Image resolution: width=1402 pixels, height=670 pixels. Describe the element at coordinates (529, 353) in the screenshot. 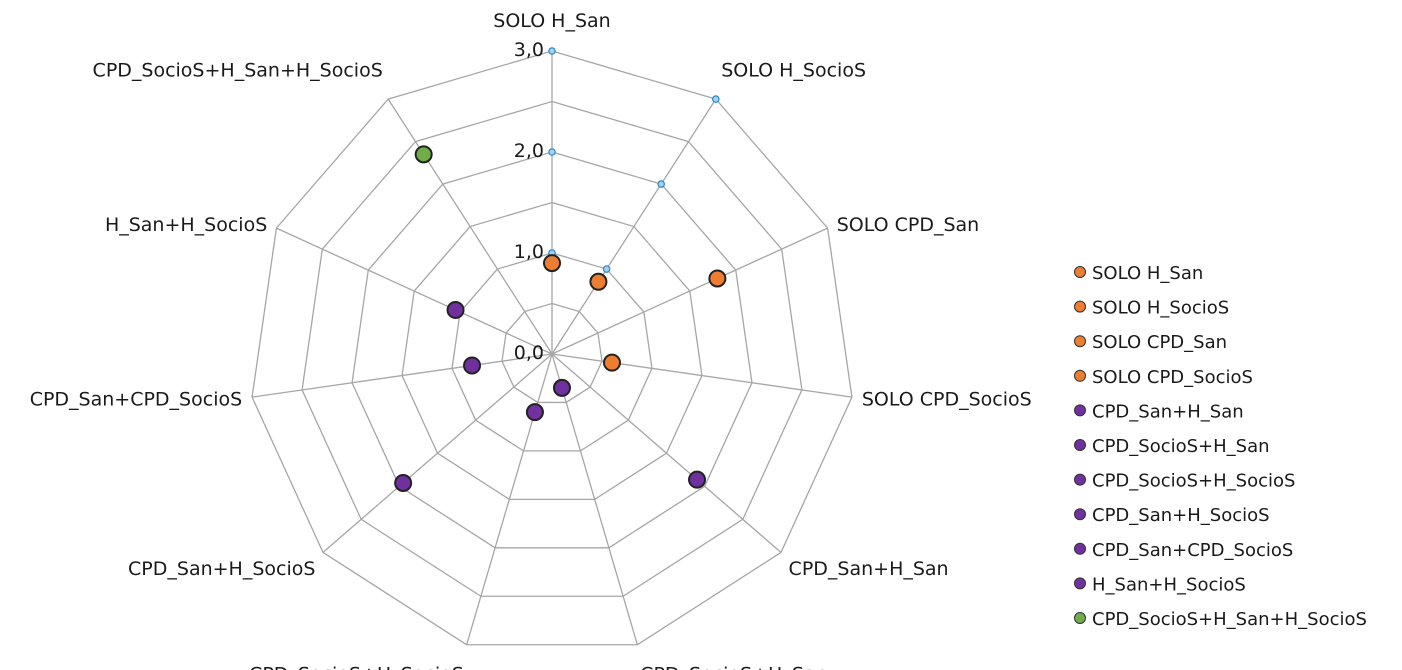

I see `tick-label: 0,0` at that location.